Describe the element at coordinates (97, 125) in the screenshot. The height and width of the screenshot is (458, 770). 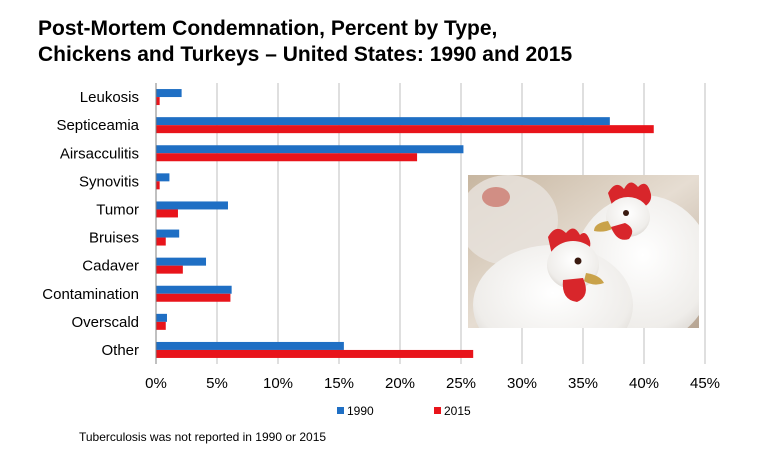
I see `category-label: Septiceamia` at that location.